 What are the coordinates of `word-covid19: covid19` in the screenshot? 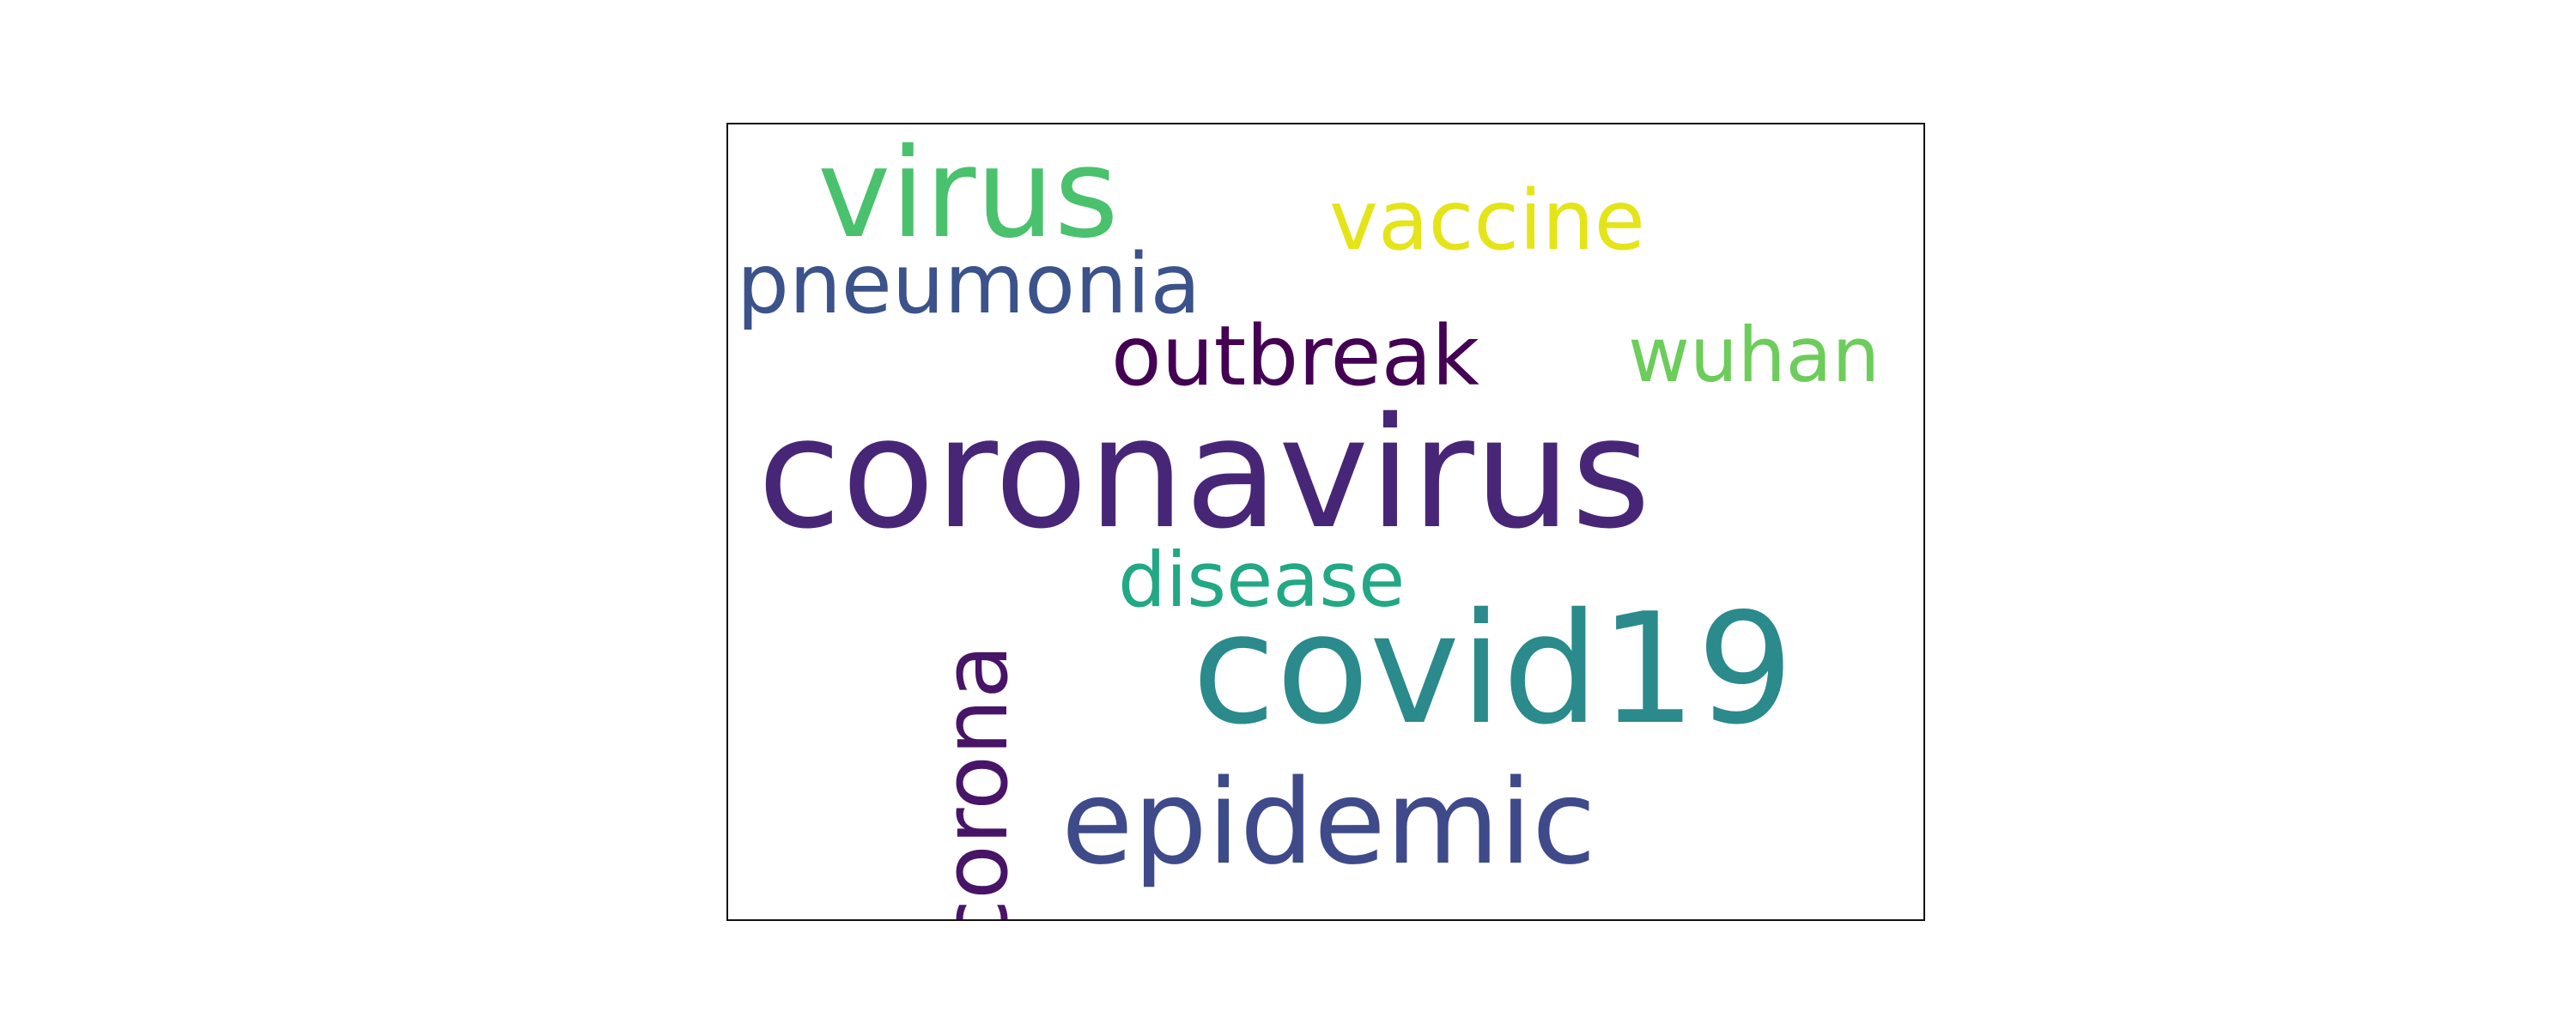 It's located at (1493, 669).